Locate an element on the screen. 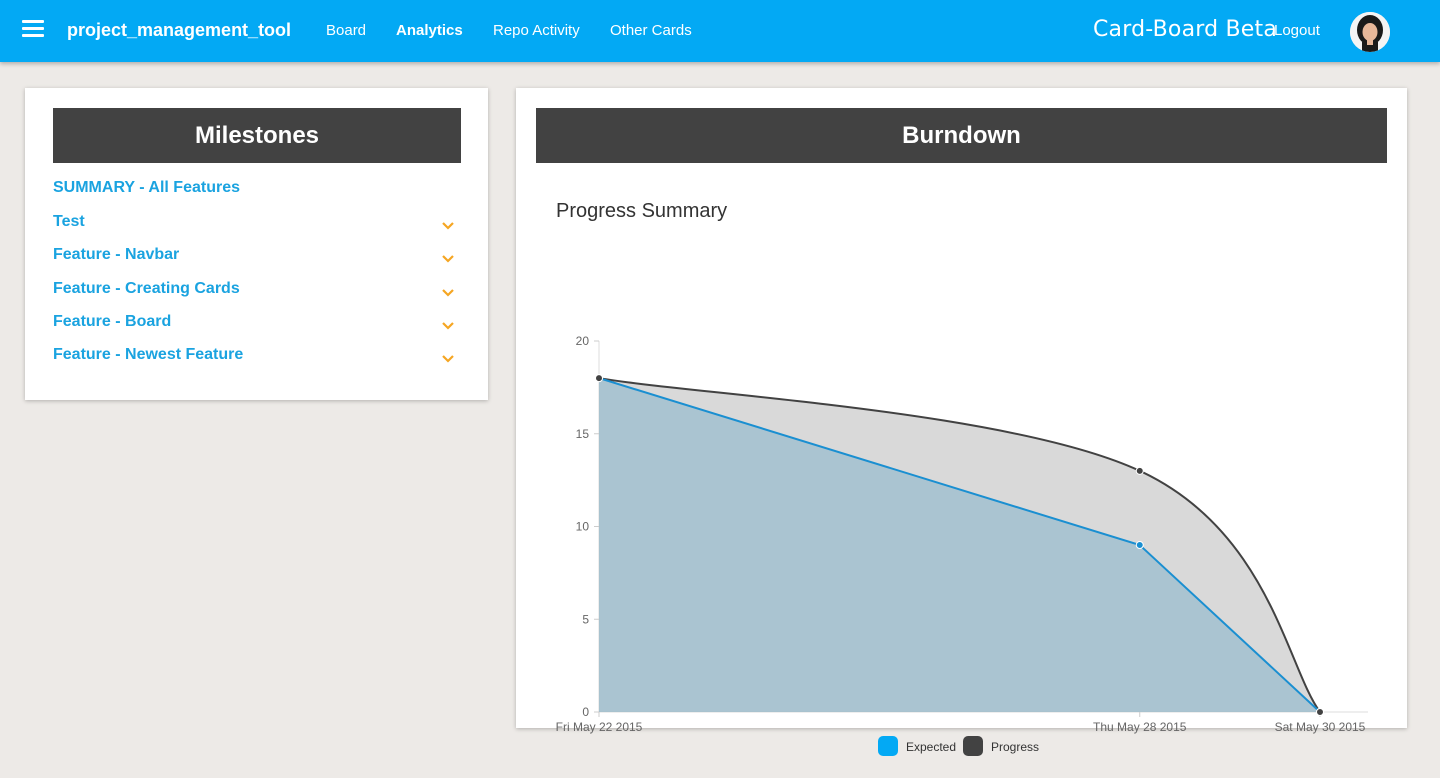 This screenshot has width=1440, height=778. burndown-title: Burndown is located at coordinates (961, 135).